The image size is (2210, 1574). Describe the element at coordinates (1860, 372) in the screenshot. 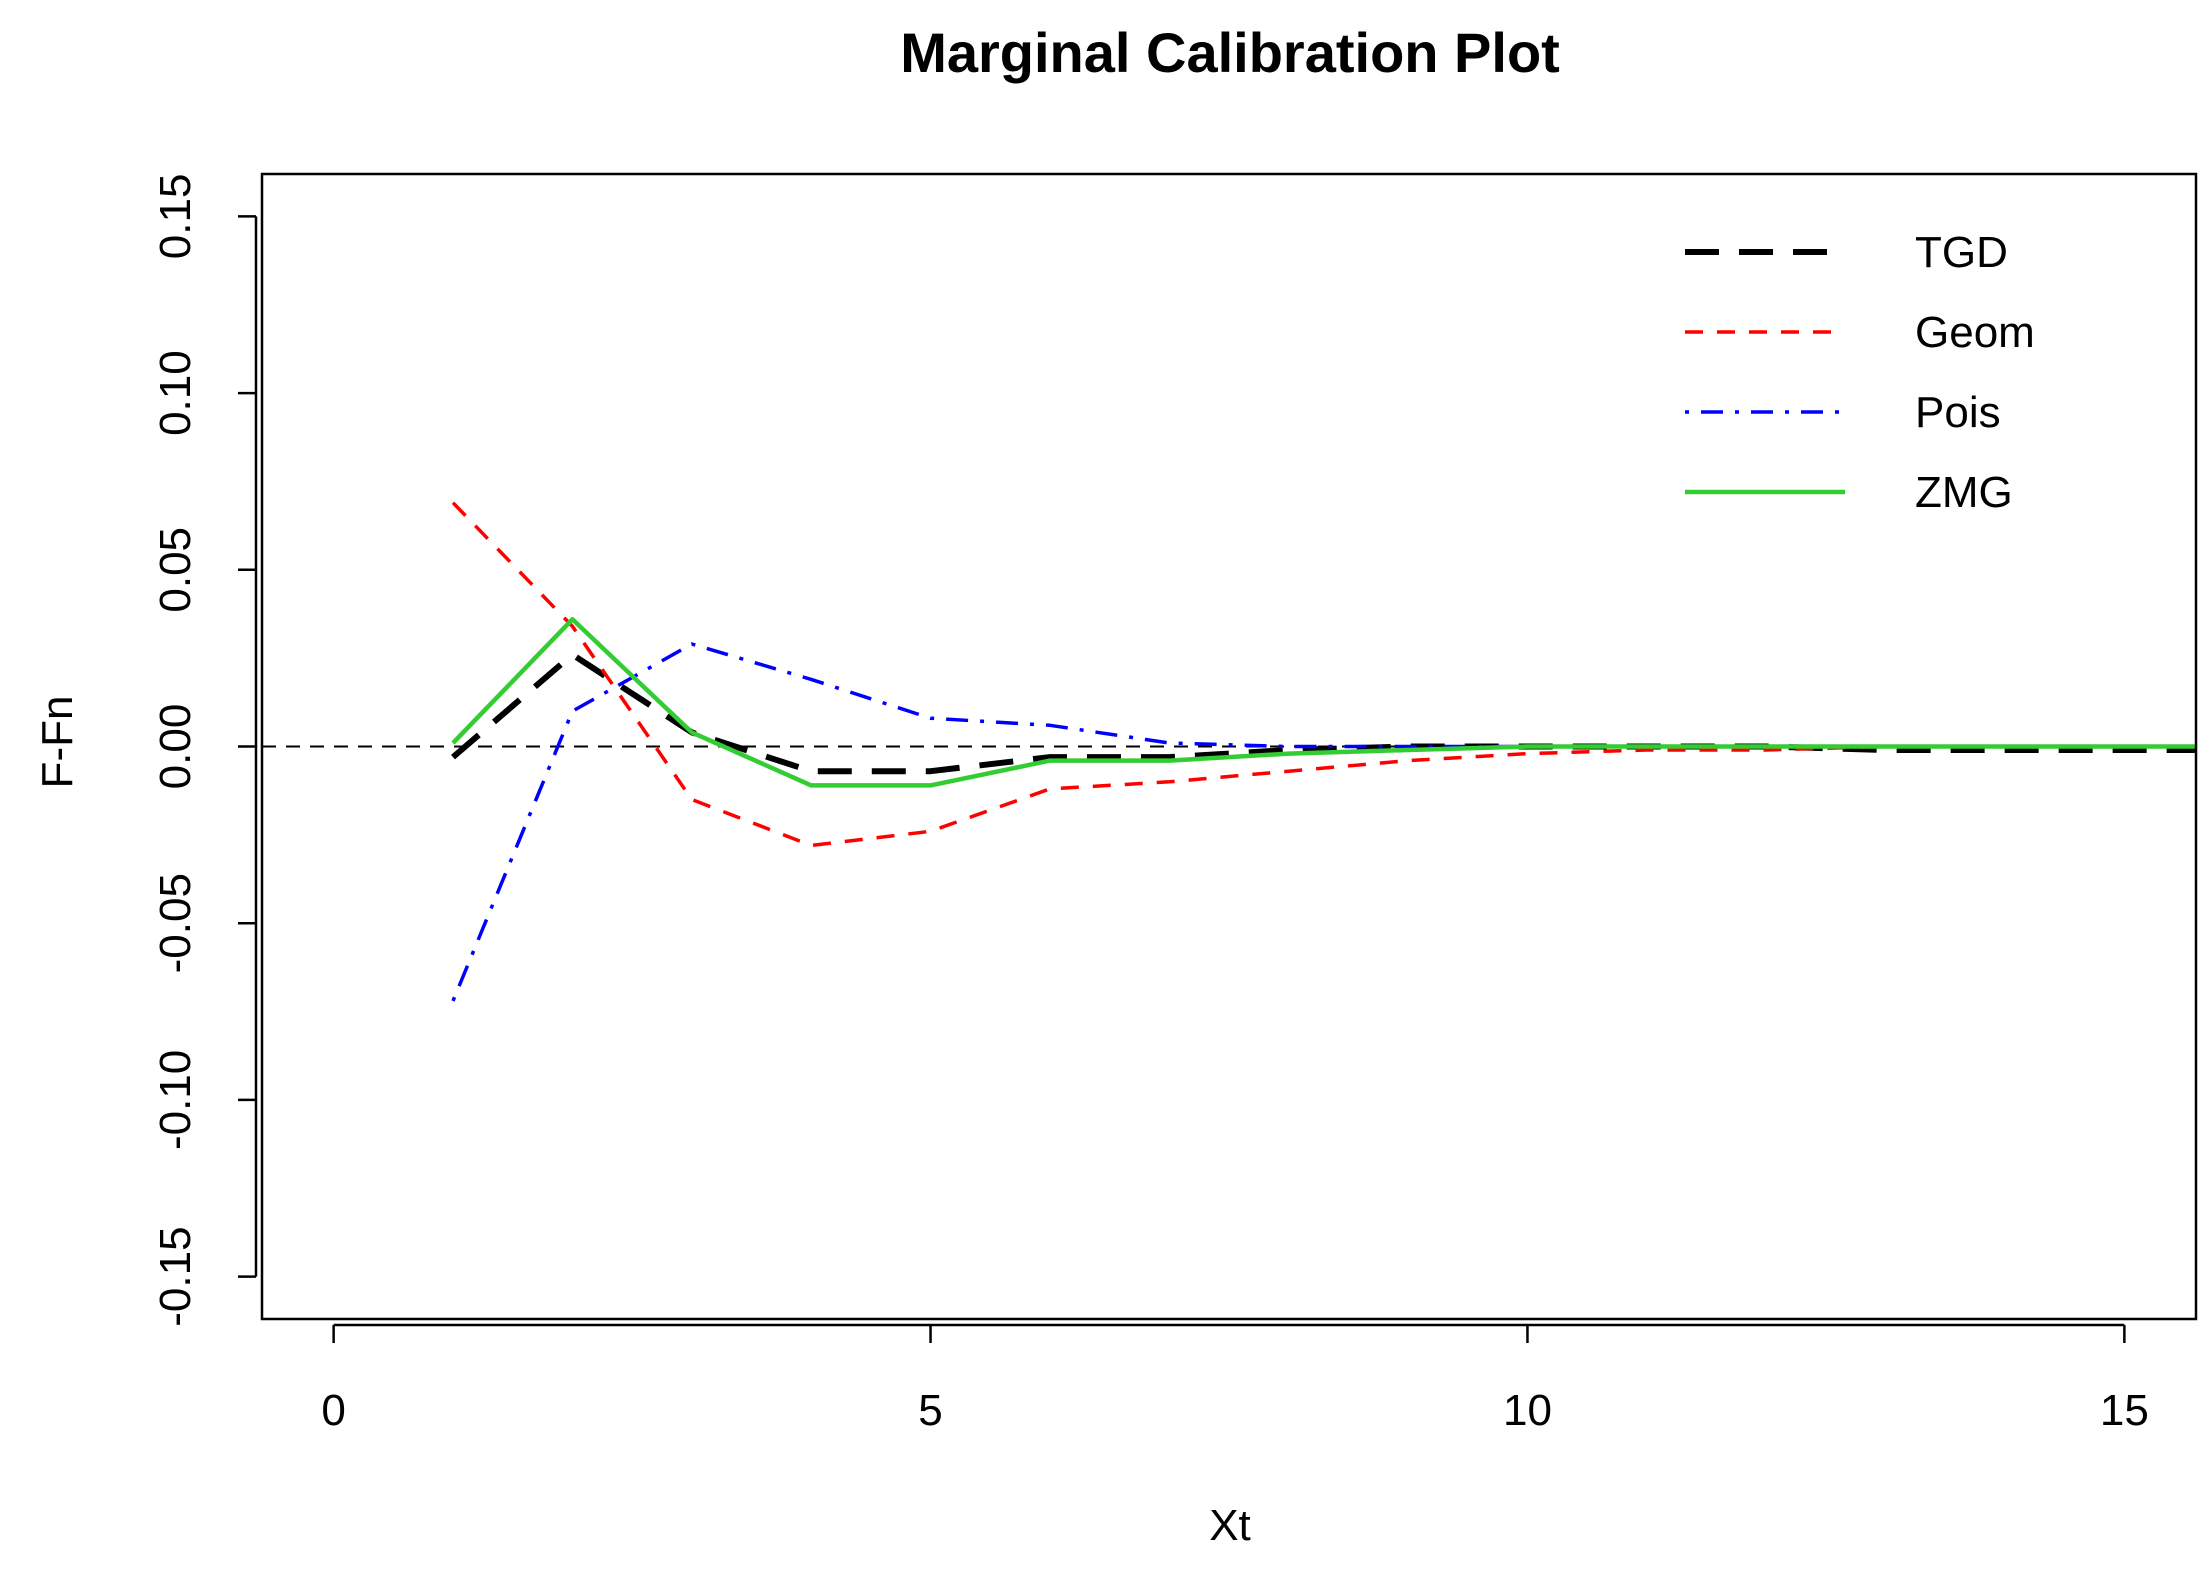

I see `legend: TGD Geom Pois ZMG` at that location.